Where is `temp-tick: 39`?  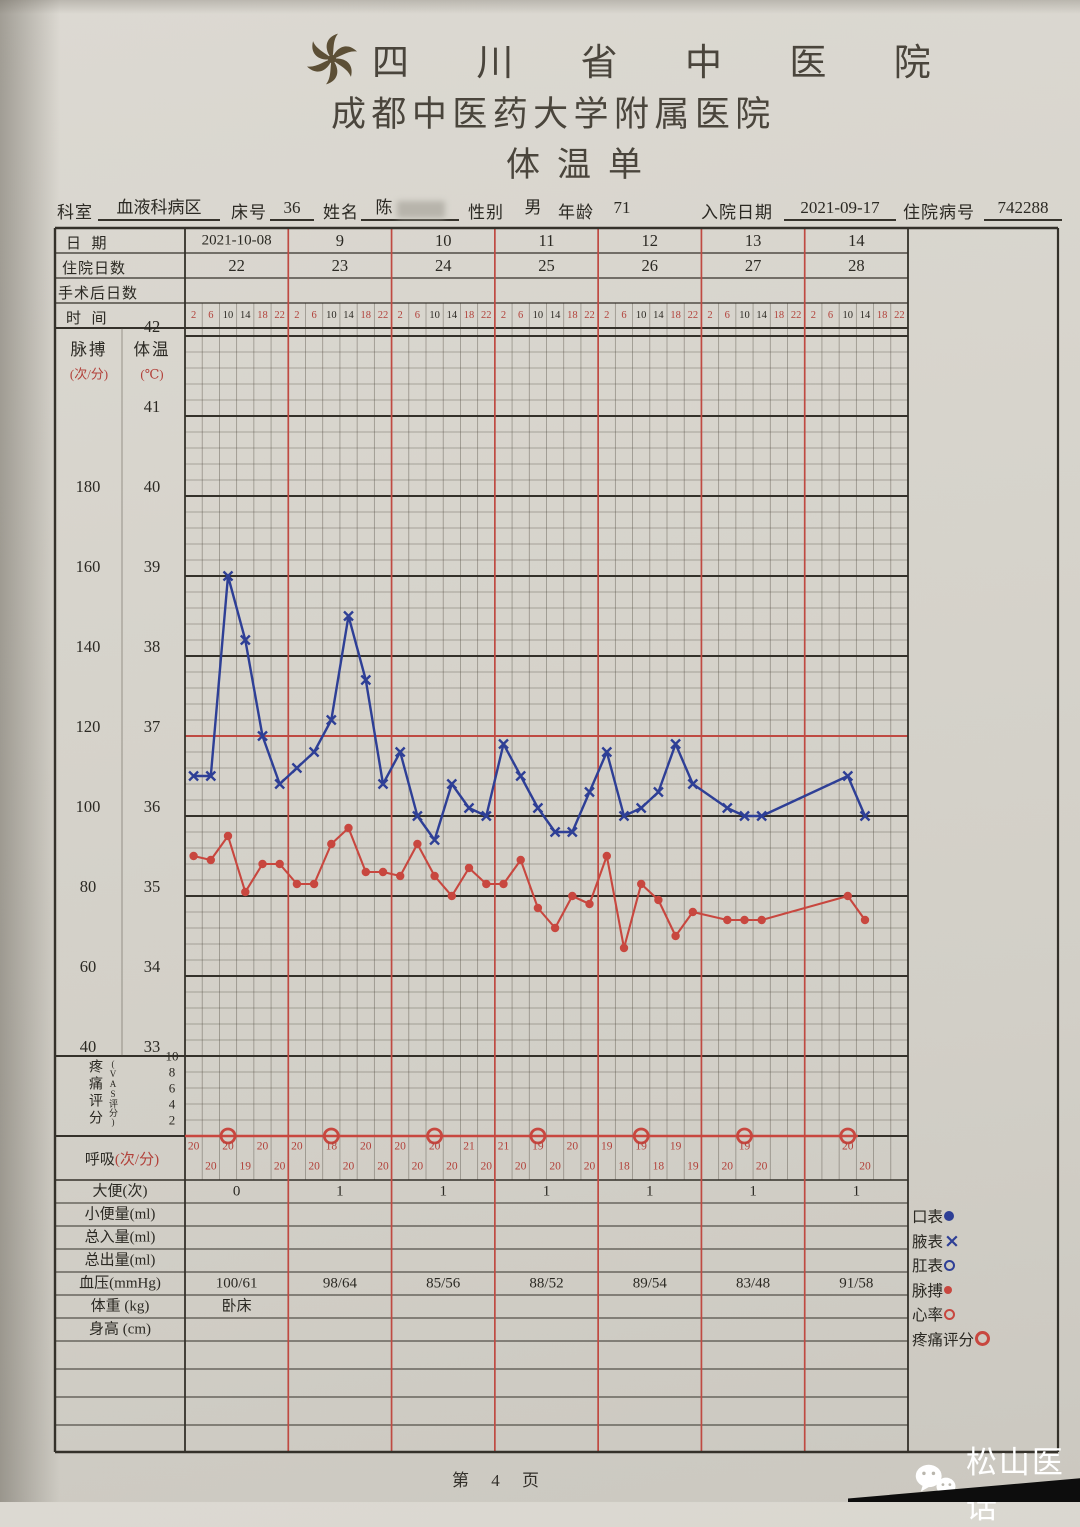 temp-tick: 39 is located at coordinates (152, 566).